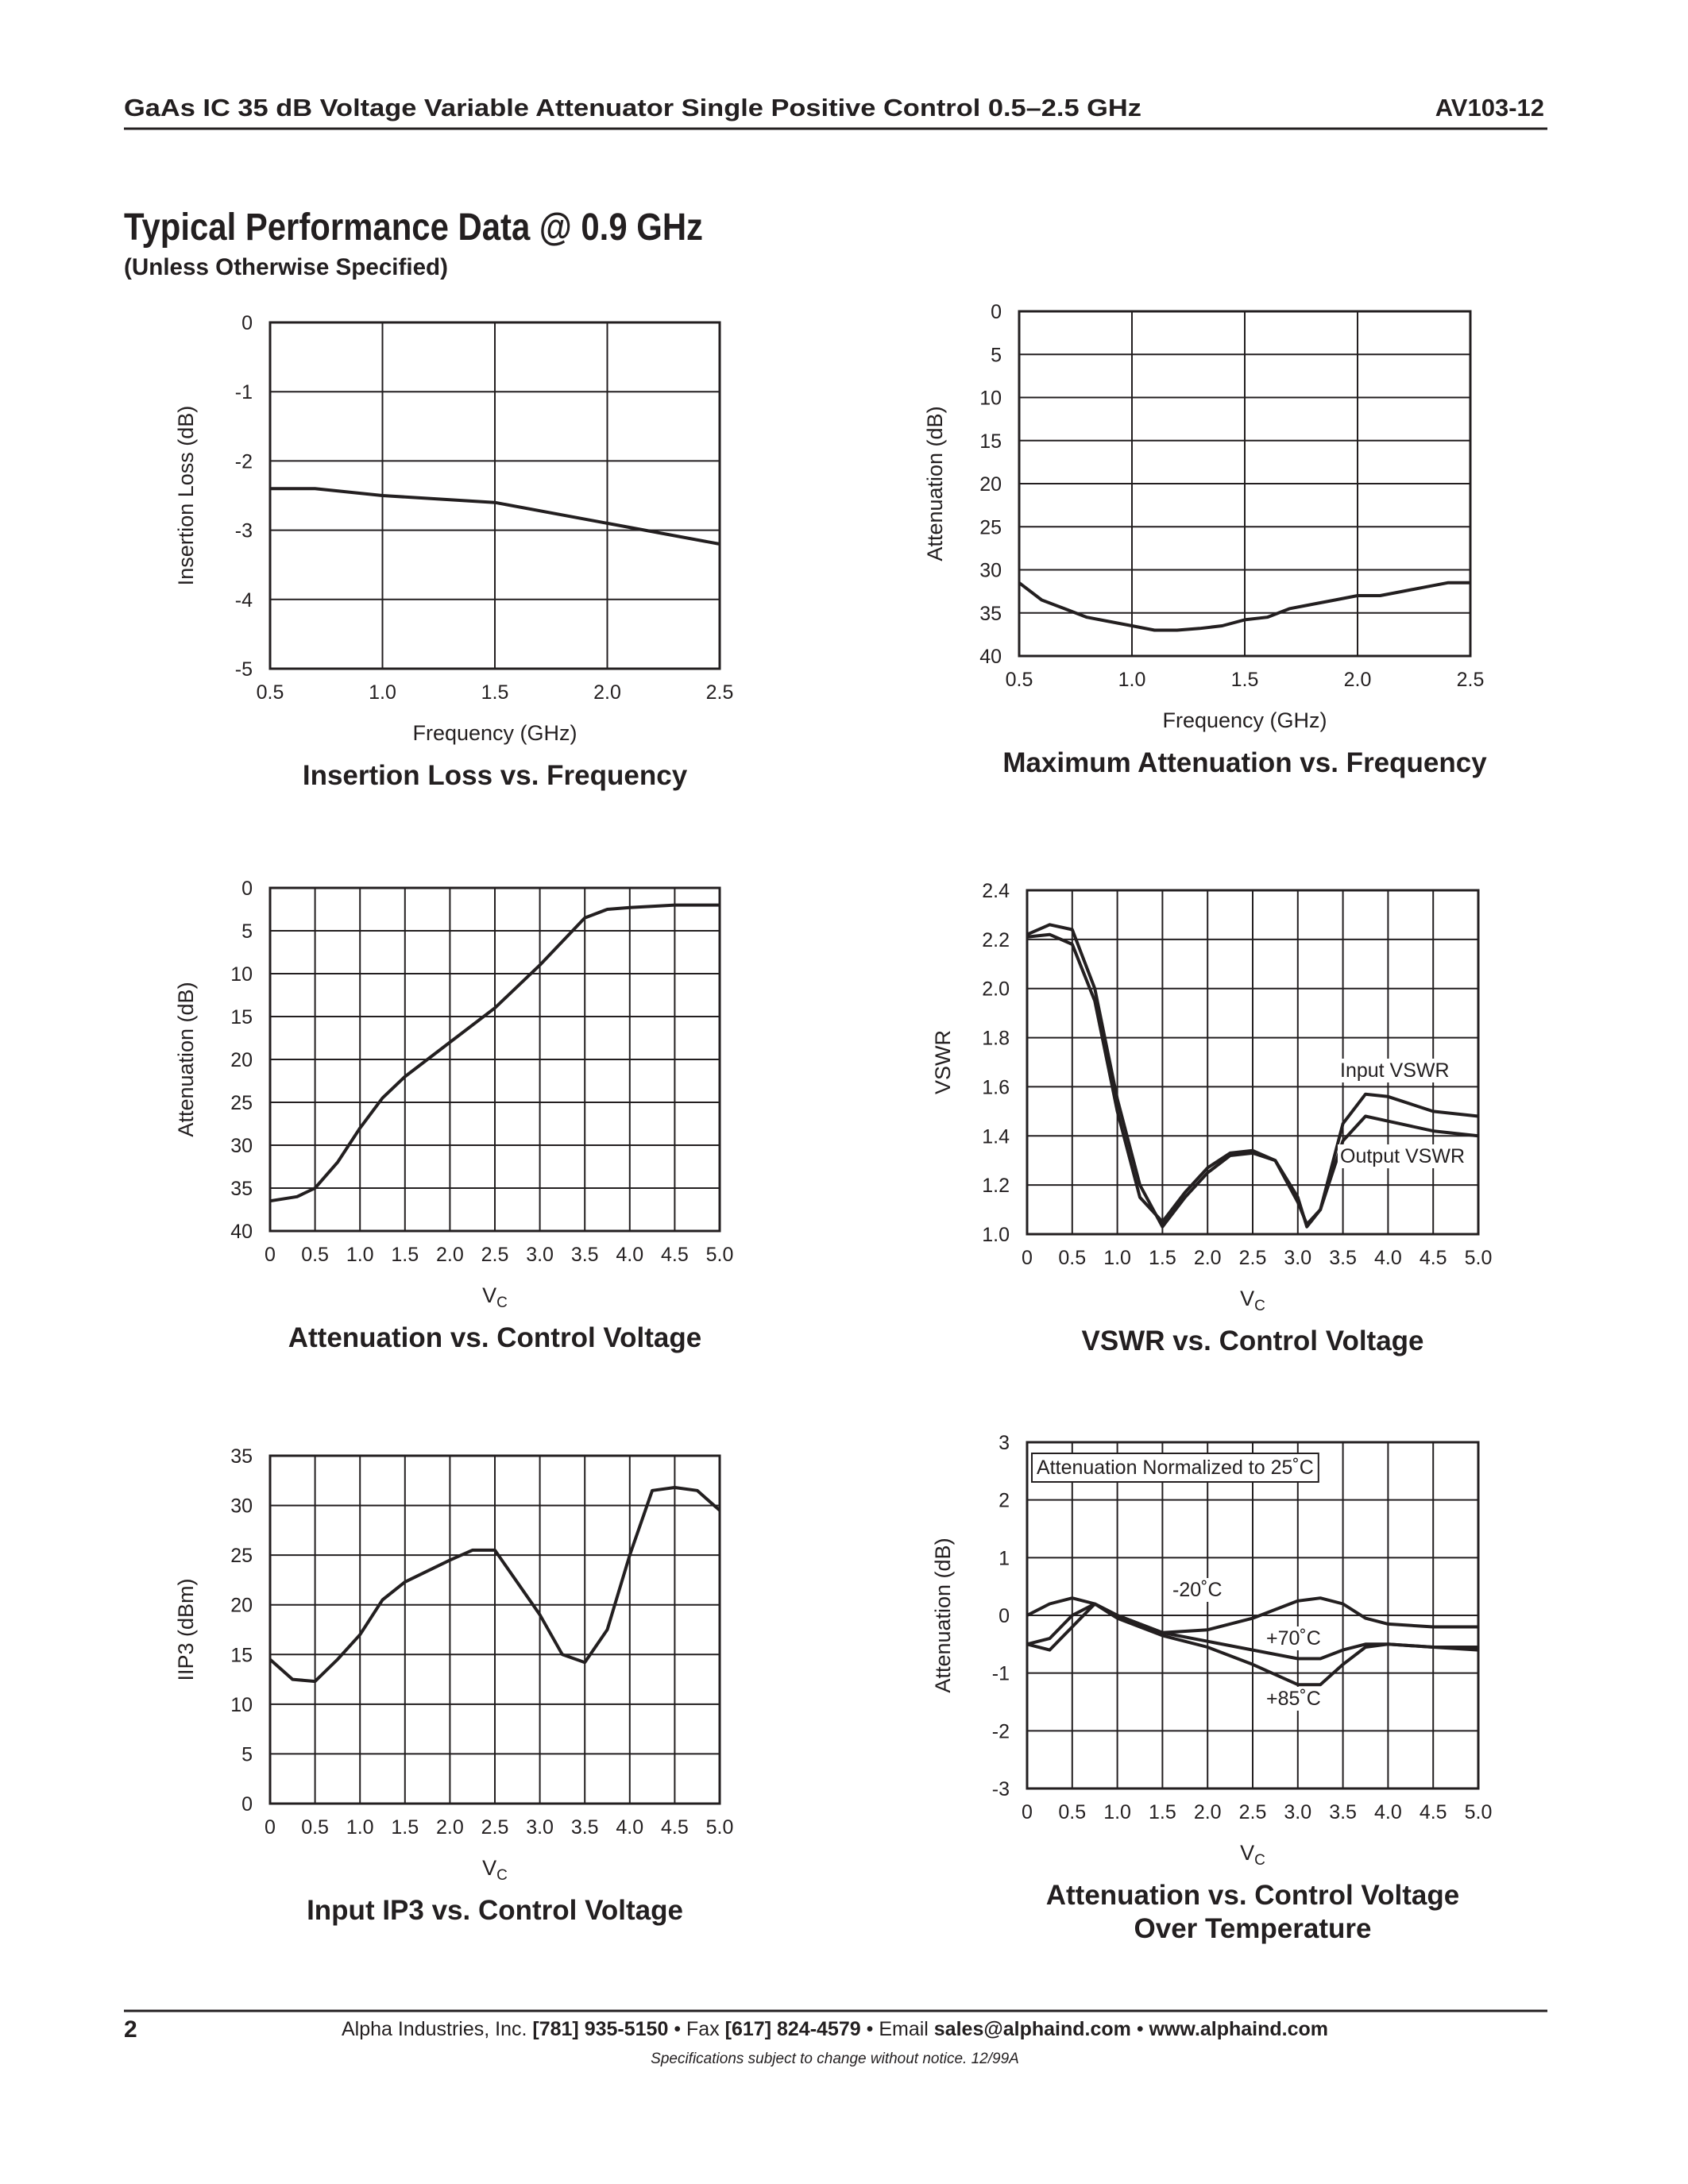 This screenshot has width=1688, height=2184. I want to click on y-tick-label: 25, so click(242, 1103).